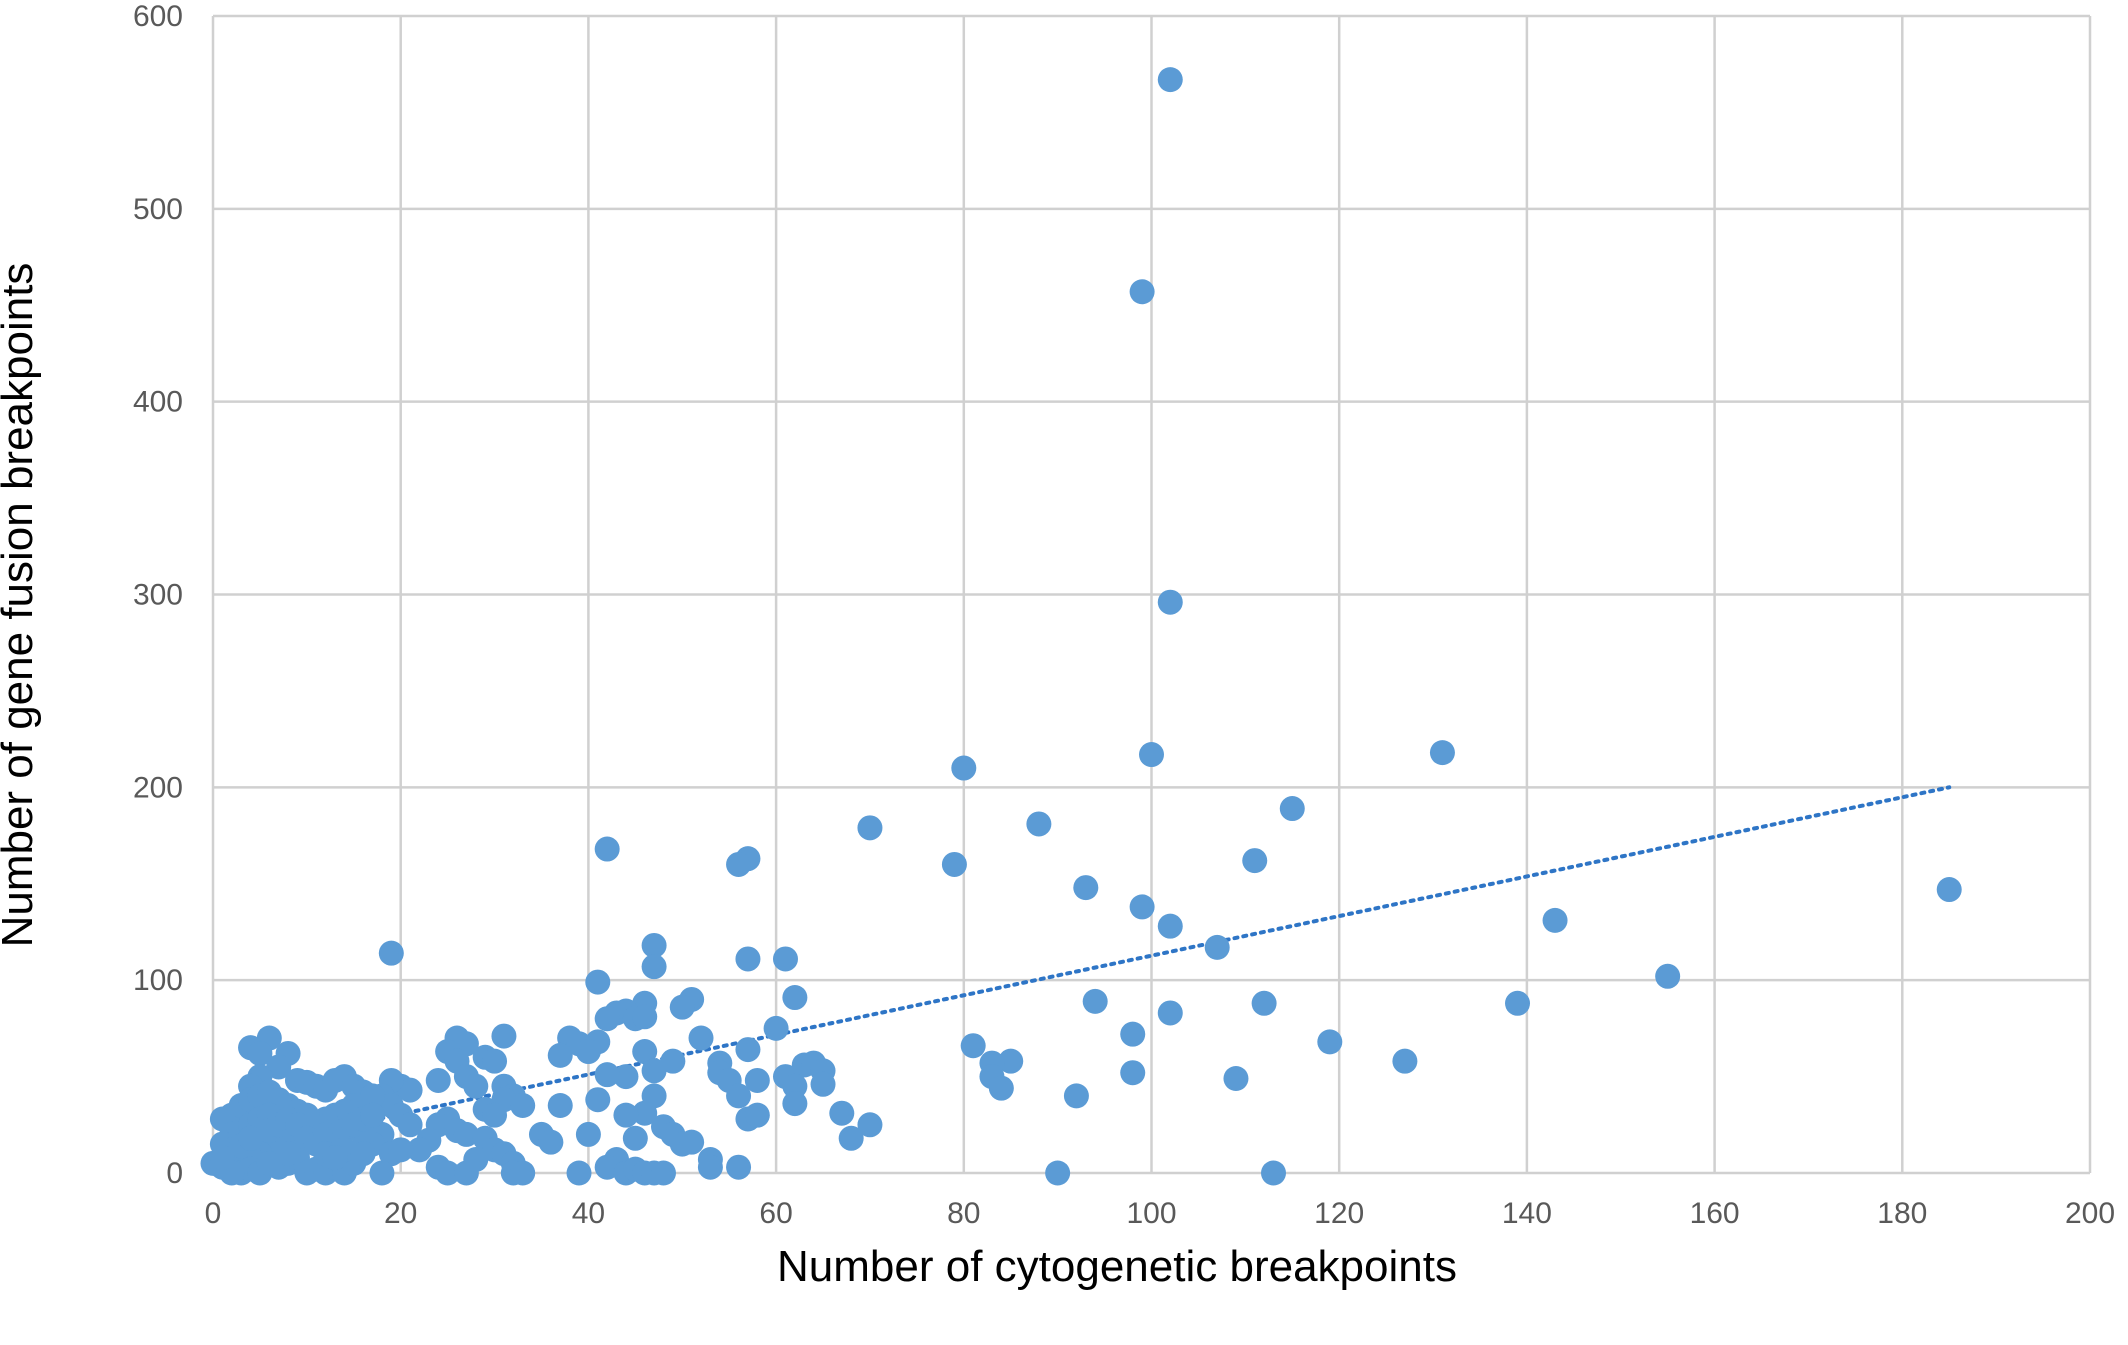  I want to click on y-tick-labels: 0 100 200 300 400 500 600, so click(158, 595).